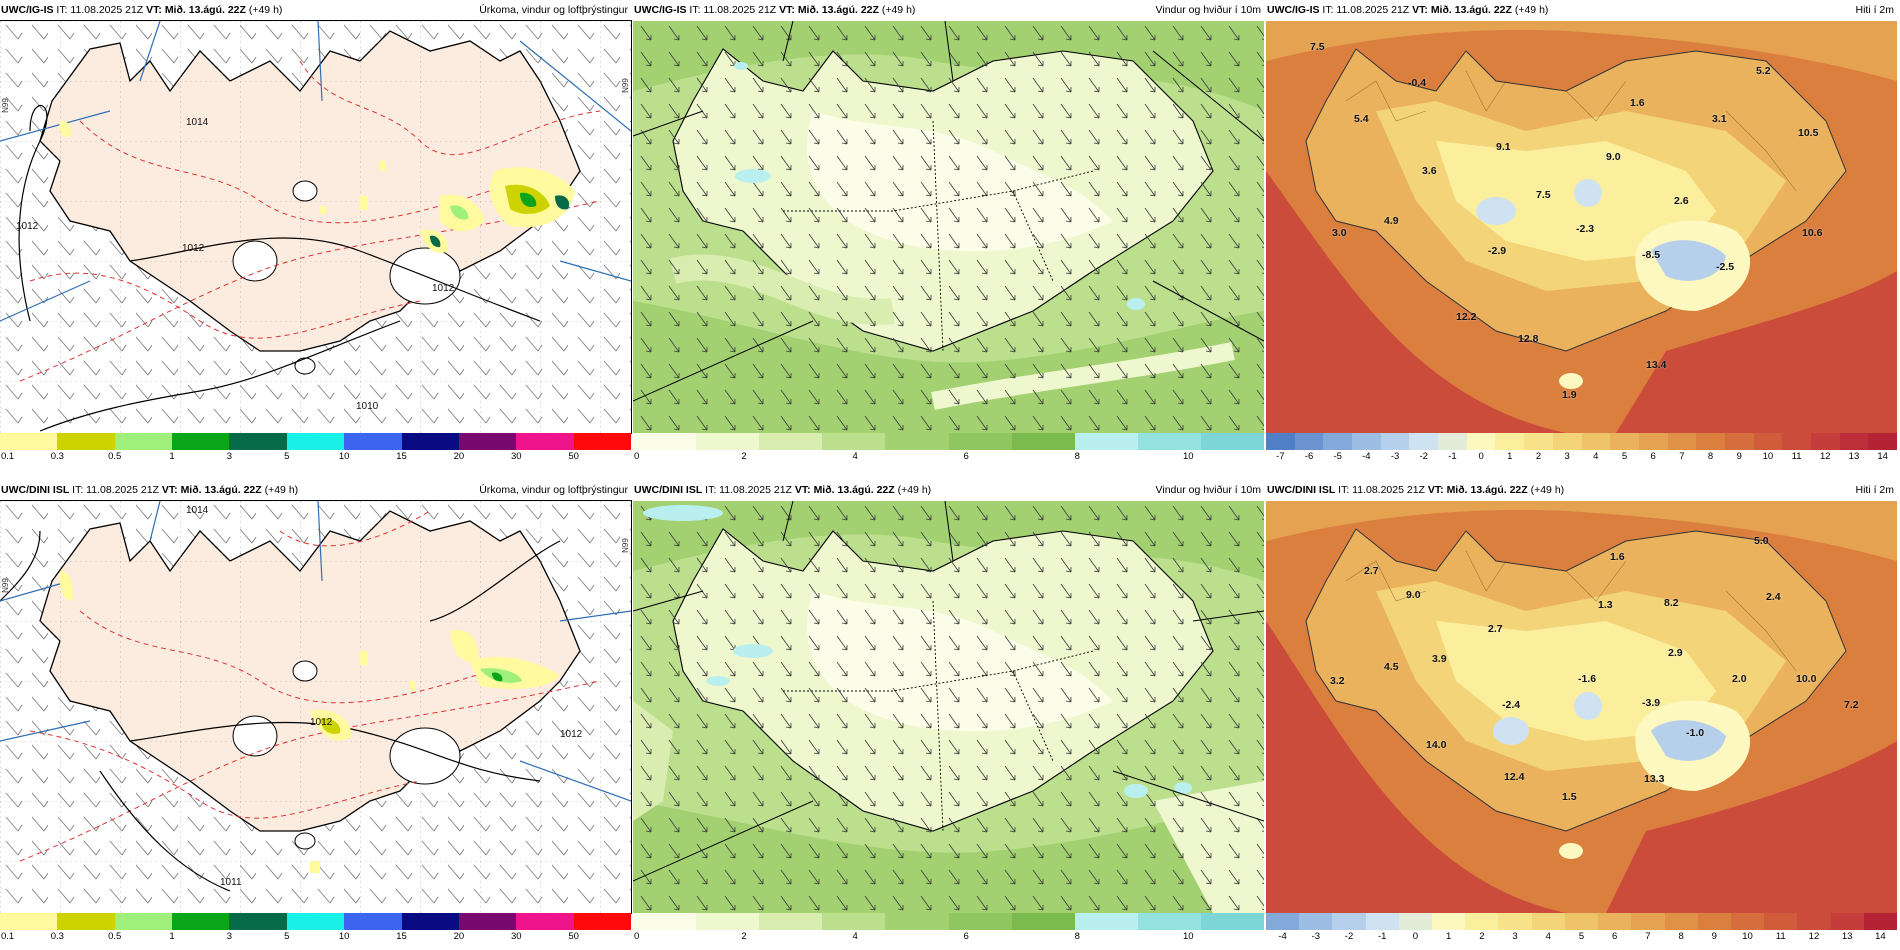 The width and height of the screenshot is (1900, 950). I want to click on product-name: Hiti í 2m, so click(1874, 490).